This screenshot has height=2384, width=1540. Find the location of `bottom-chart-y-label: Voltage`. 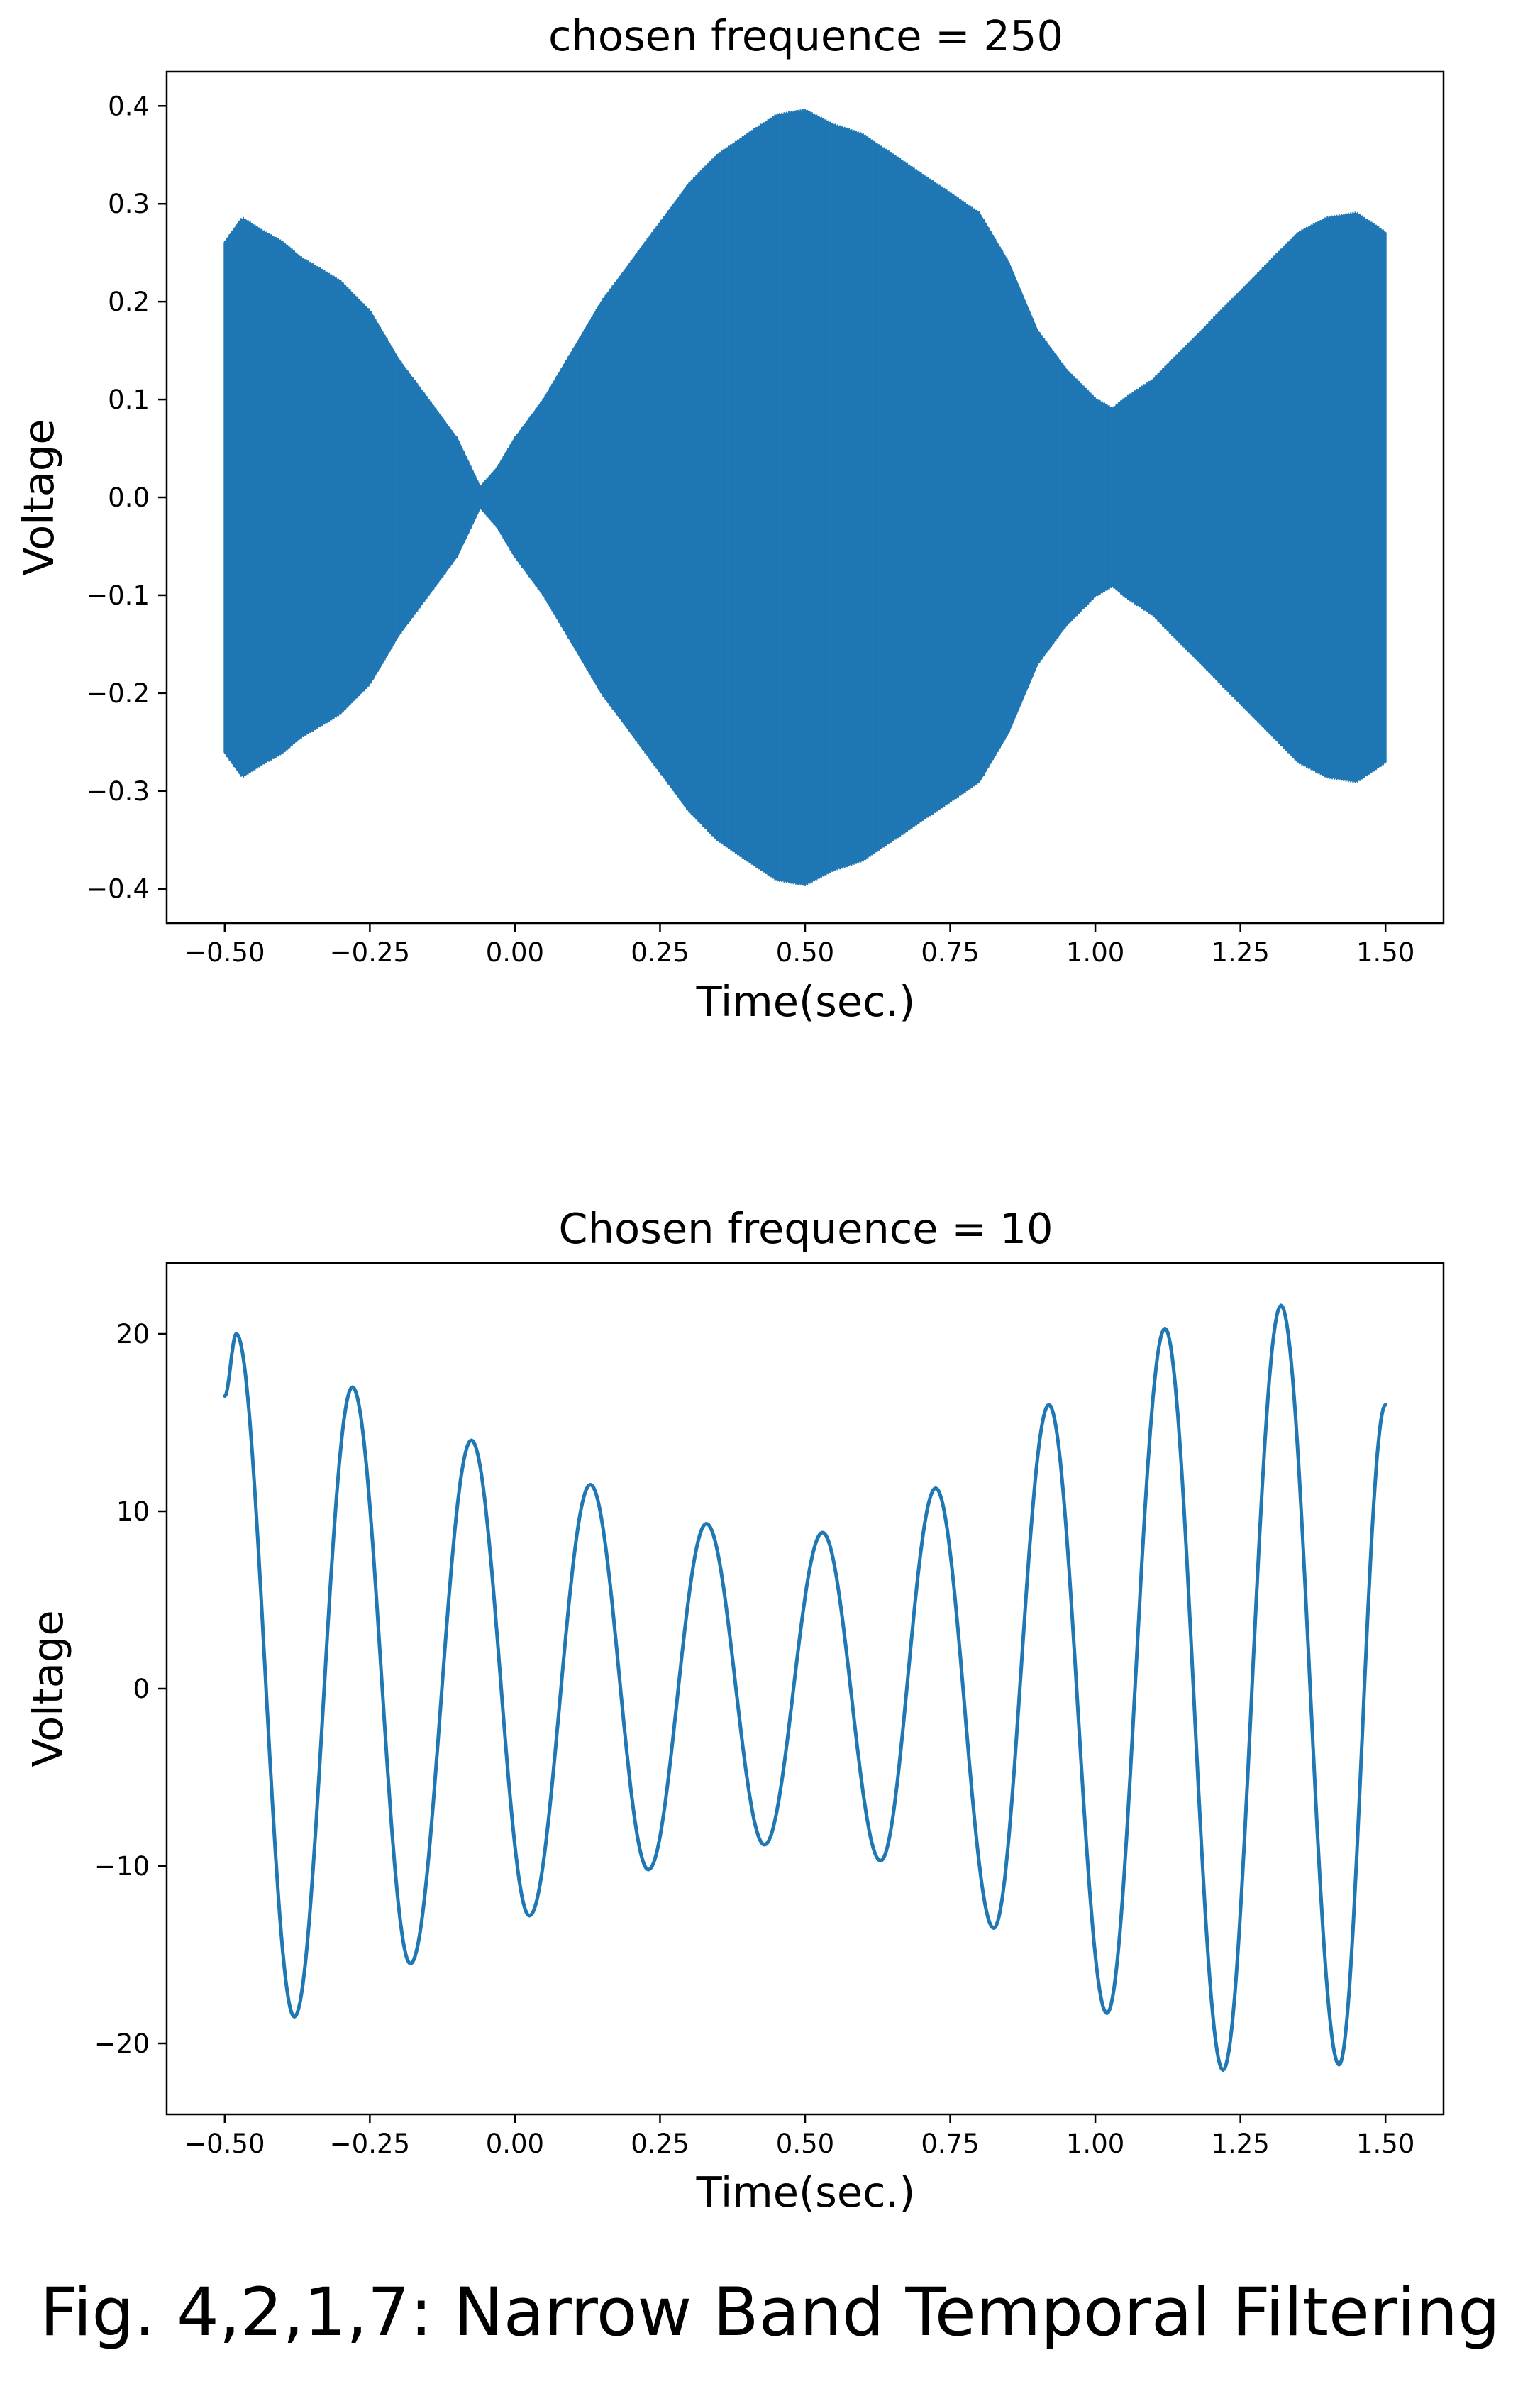

bottom-chart-y-label: Voltage is located at coordinates (47, 1688).